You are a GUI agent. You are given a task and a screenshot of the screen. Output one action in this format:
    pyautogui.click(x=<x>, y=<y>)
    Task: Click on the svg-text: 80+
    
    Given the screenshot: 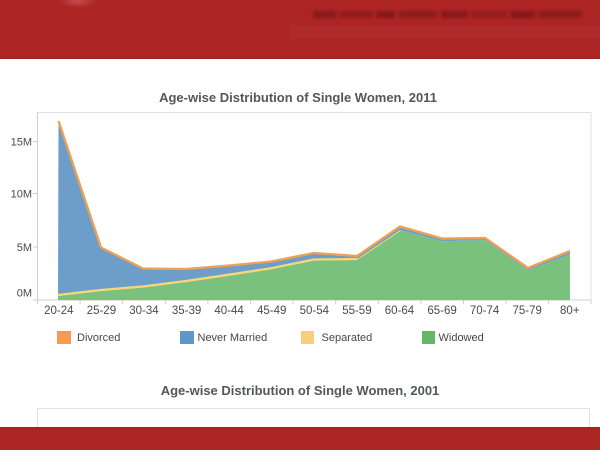 What is the action you would take?
    pyautogui.click(x=570, y=311)
    